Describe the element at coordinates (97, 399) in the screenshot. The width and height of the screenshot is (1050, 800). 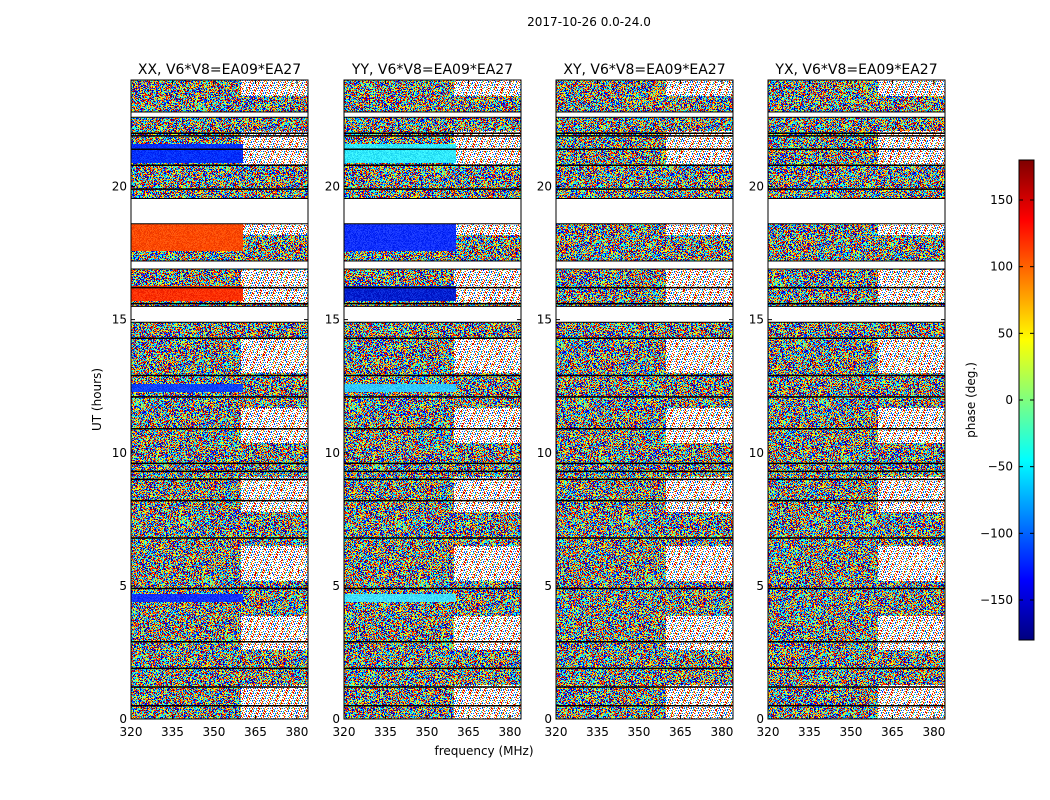
I see `y-axis-label: UT (hours)` at that location.